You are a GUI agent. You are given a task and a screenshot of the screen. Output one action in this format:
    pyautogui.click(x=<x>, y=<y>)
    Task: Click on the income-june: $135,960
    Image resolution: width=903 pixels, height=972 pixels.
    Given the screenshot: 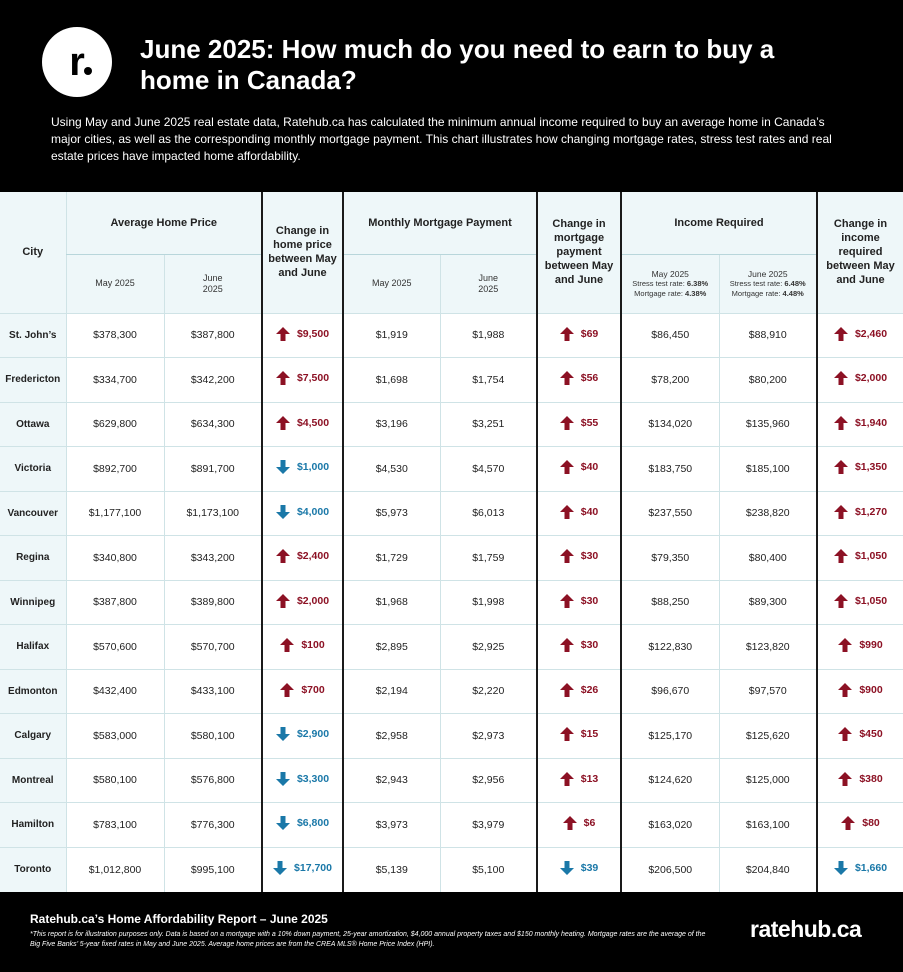 What is the action you would take?
    pyautogui.click(x=767, y=424)
    